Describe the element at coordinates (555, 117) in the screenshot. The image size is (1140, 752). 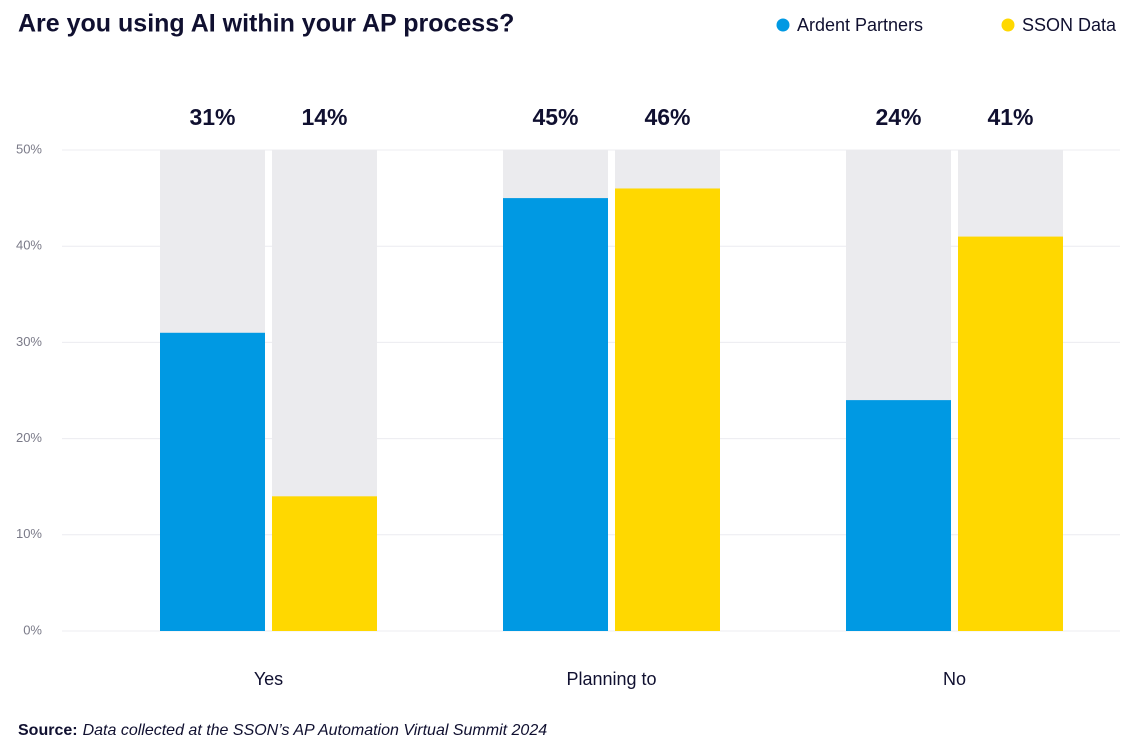
I see `data-label: 45%` at that location.